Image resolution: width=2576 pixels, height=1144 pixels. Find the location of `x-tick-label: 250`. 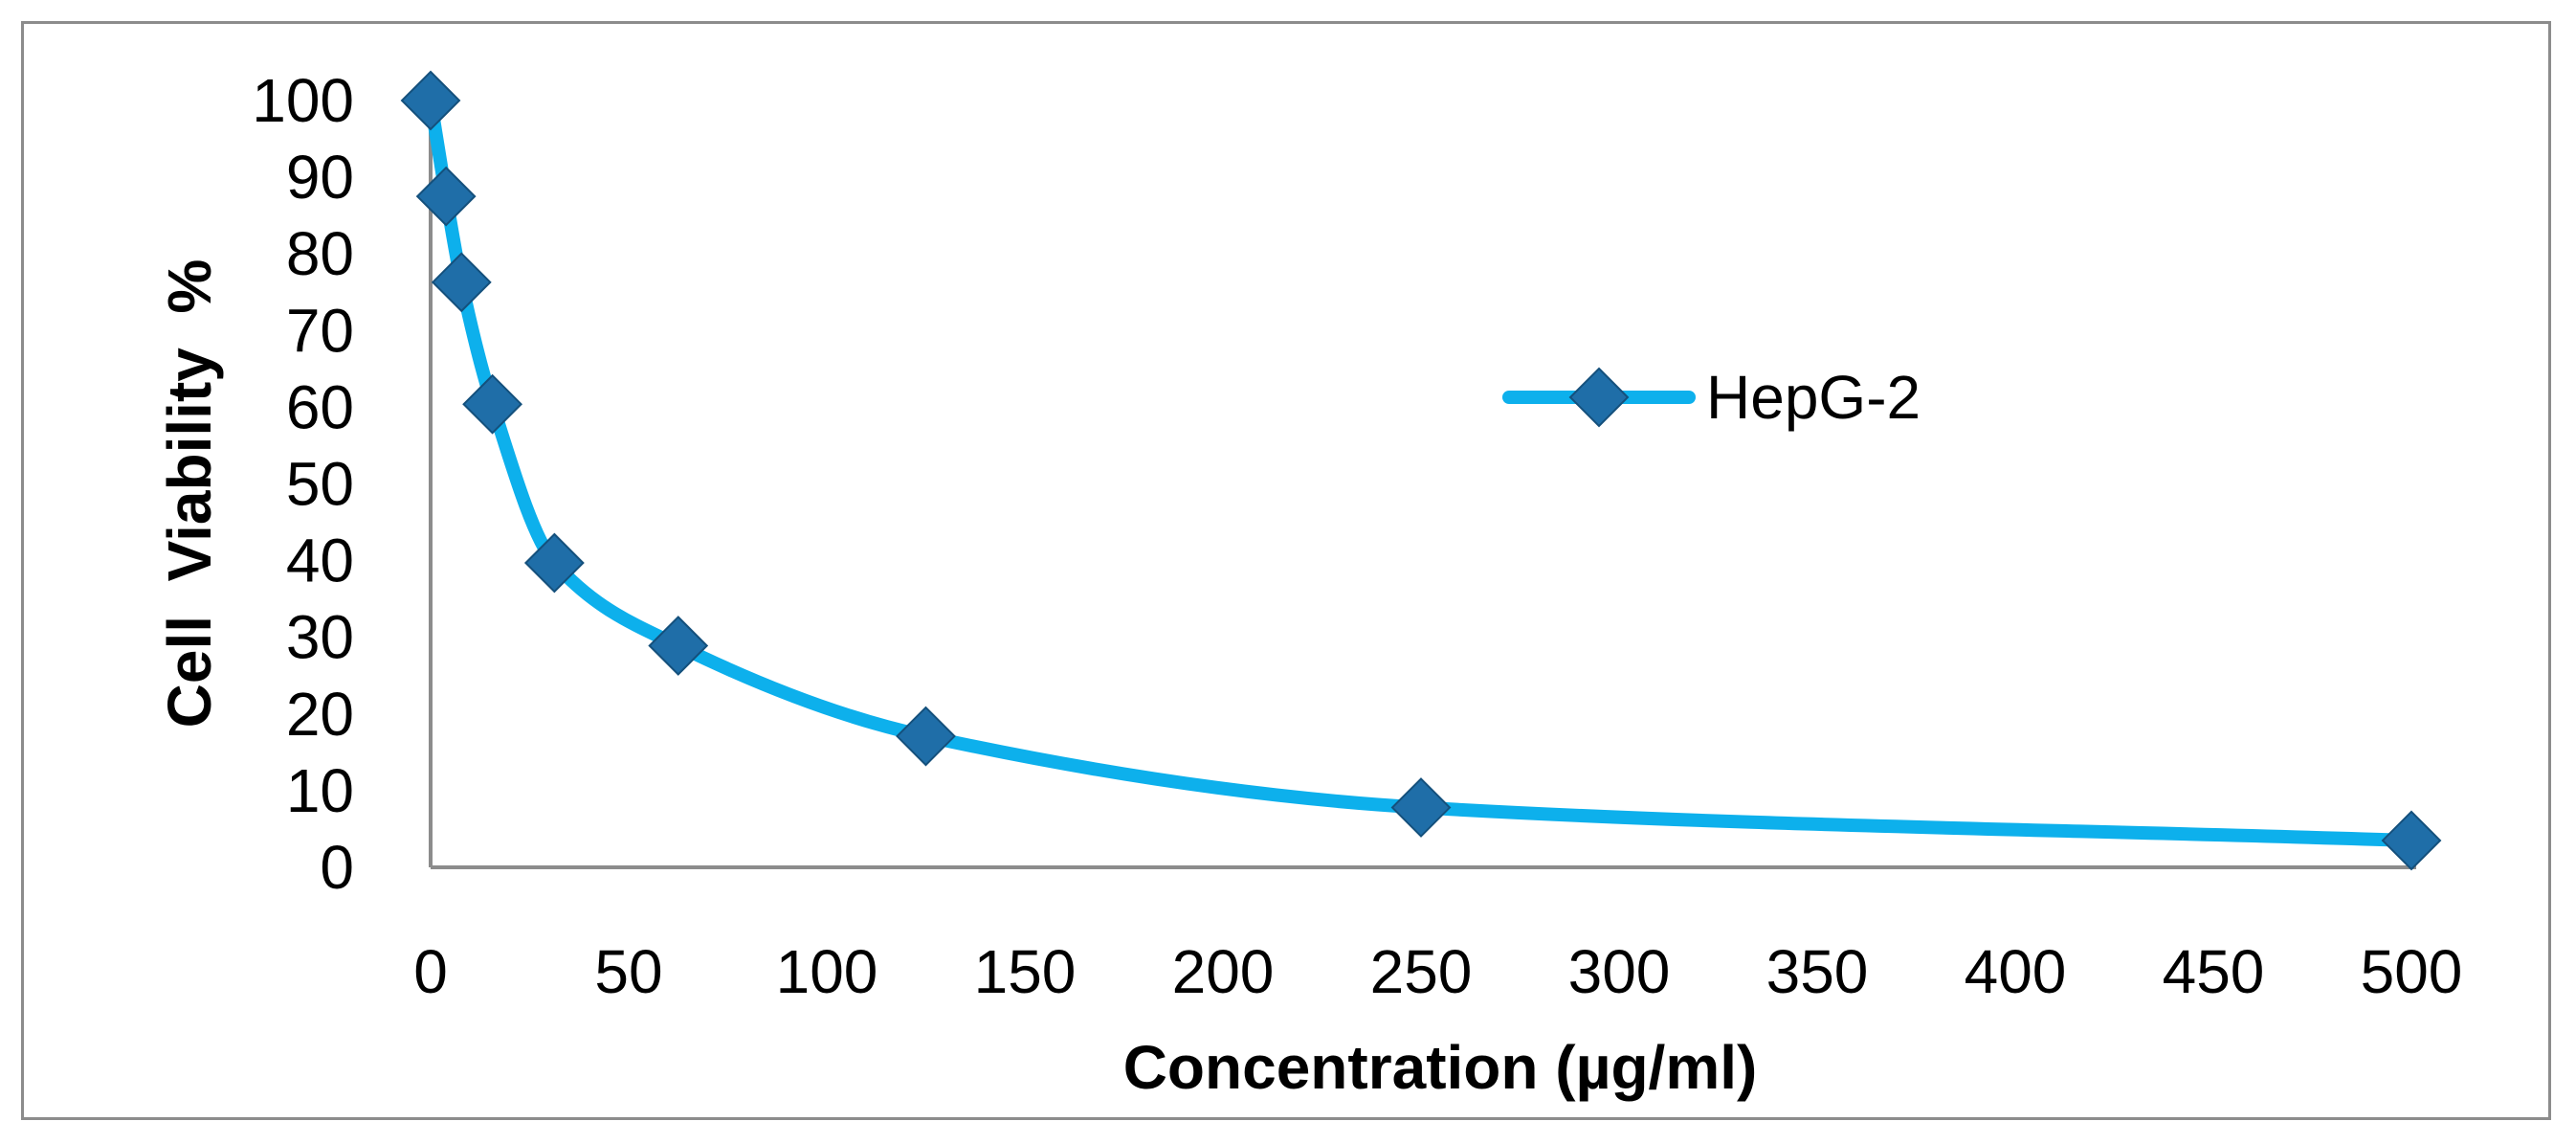

x-tick-label: 250 is located at coordinates (1421, 971).